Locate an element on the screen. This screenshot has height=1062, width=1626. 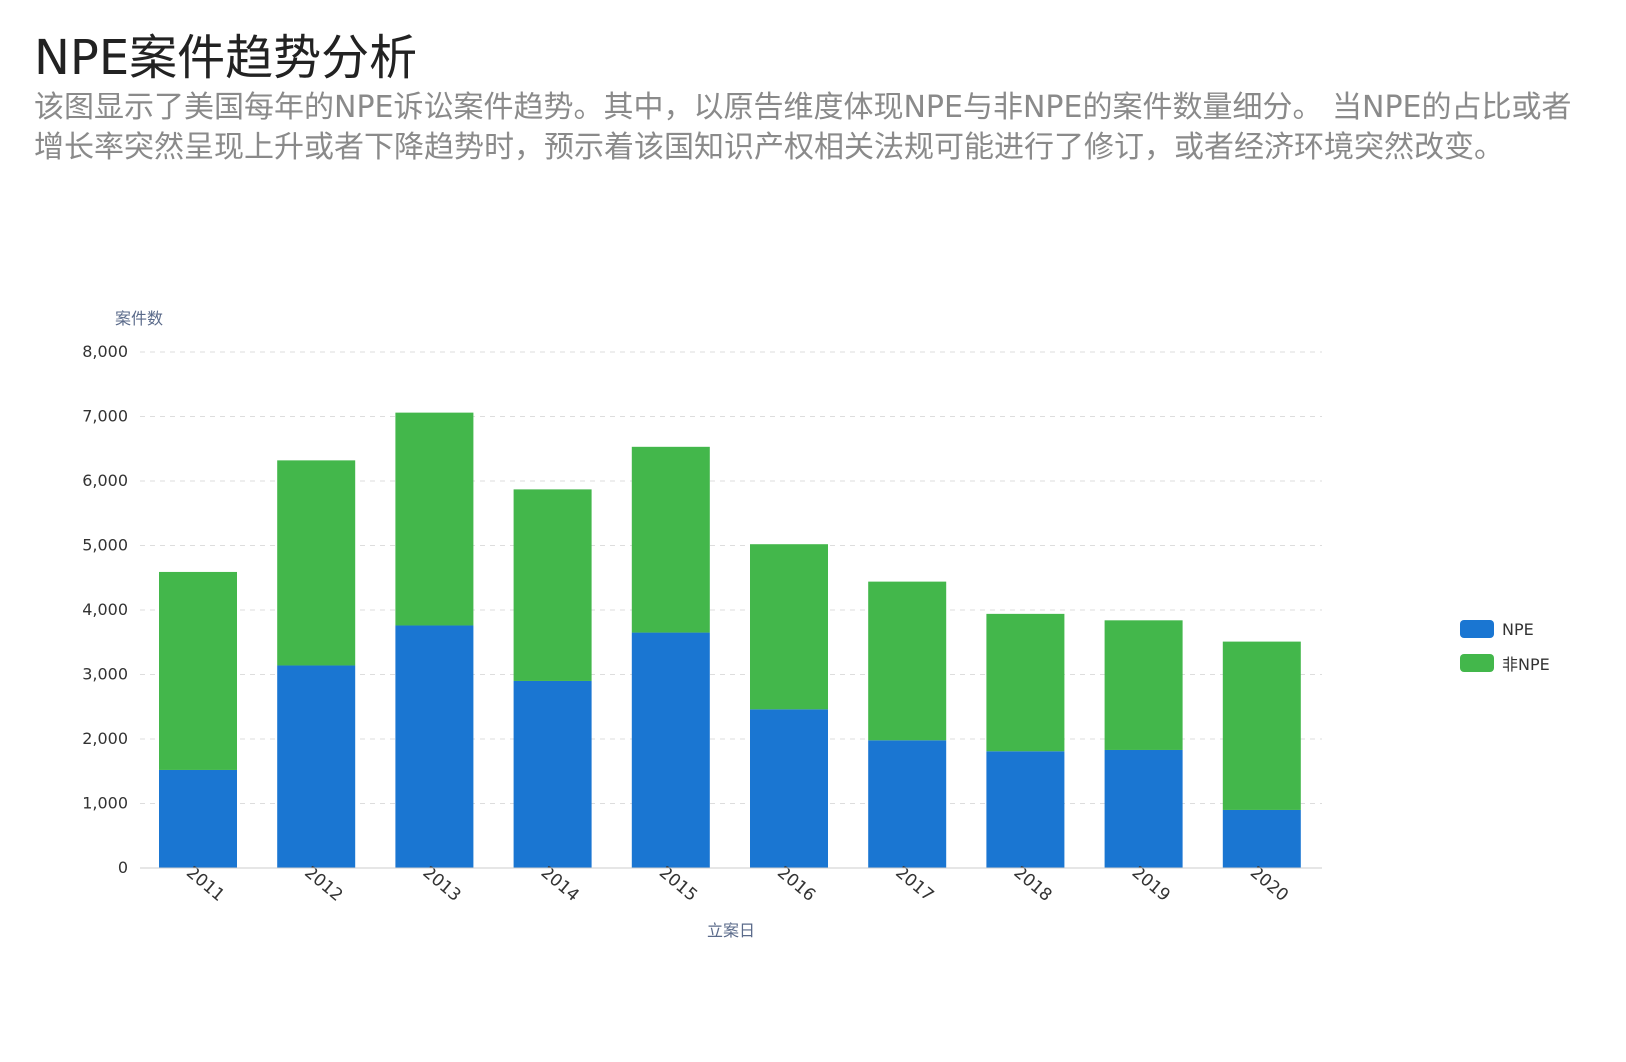
y-tick-label: 4,000 is located at coordinates (105, 609).